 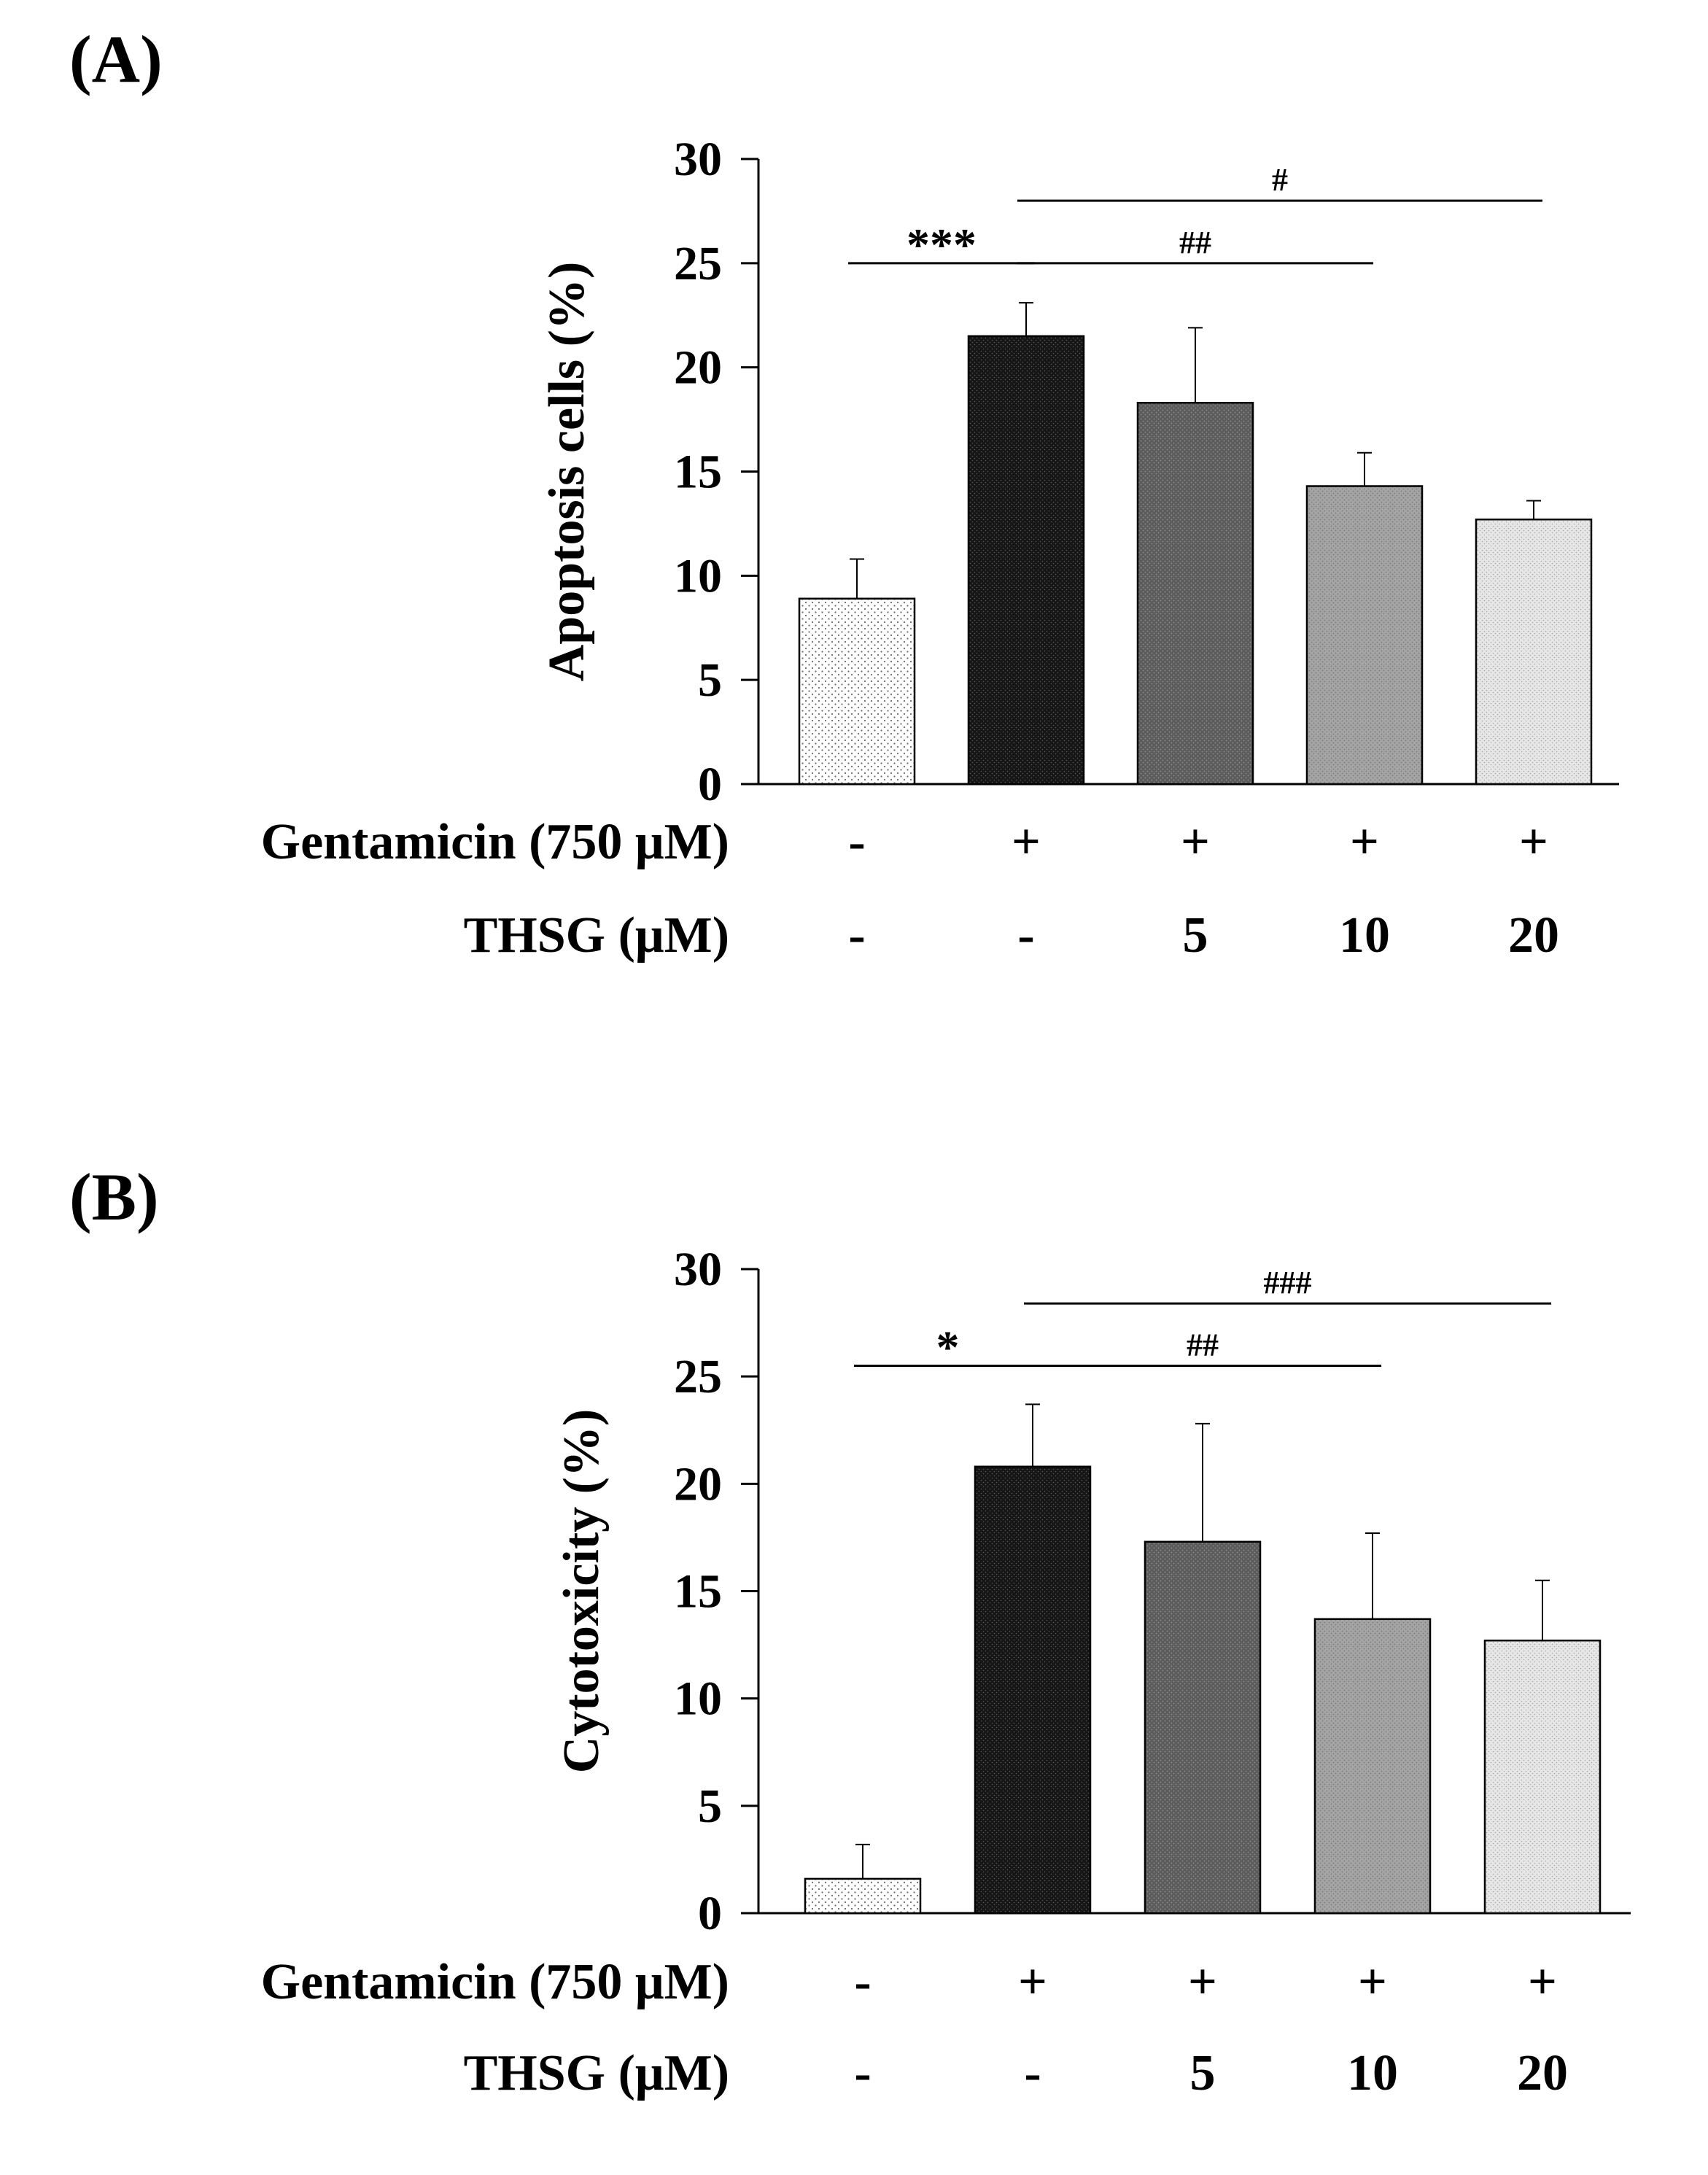 What do you see at coordinates (114, 1197) in the screenshot?
I see `panel-label: (B)` at bounding box center [114, 1197].